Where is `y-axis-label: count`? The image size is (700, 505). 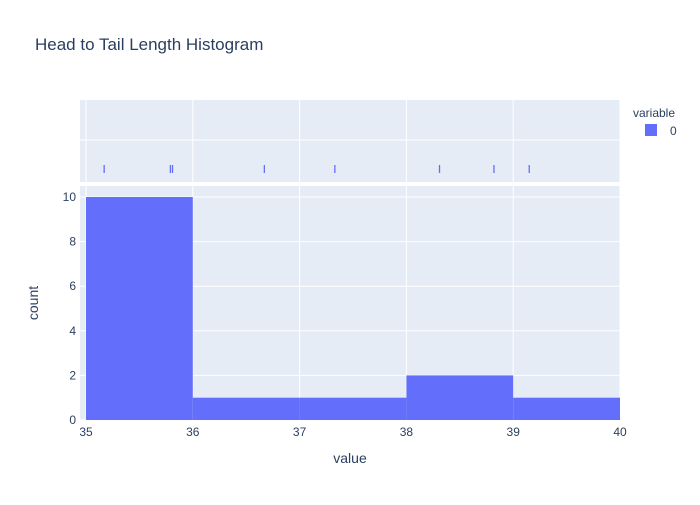
y-axis-label: count is located at coordinates (33, 303).